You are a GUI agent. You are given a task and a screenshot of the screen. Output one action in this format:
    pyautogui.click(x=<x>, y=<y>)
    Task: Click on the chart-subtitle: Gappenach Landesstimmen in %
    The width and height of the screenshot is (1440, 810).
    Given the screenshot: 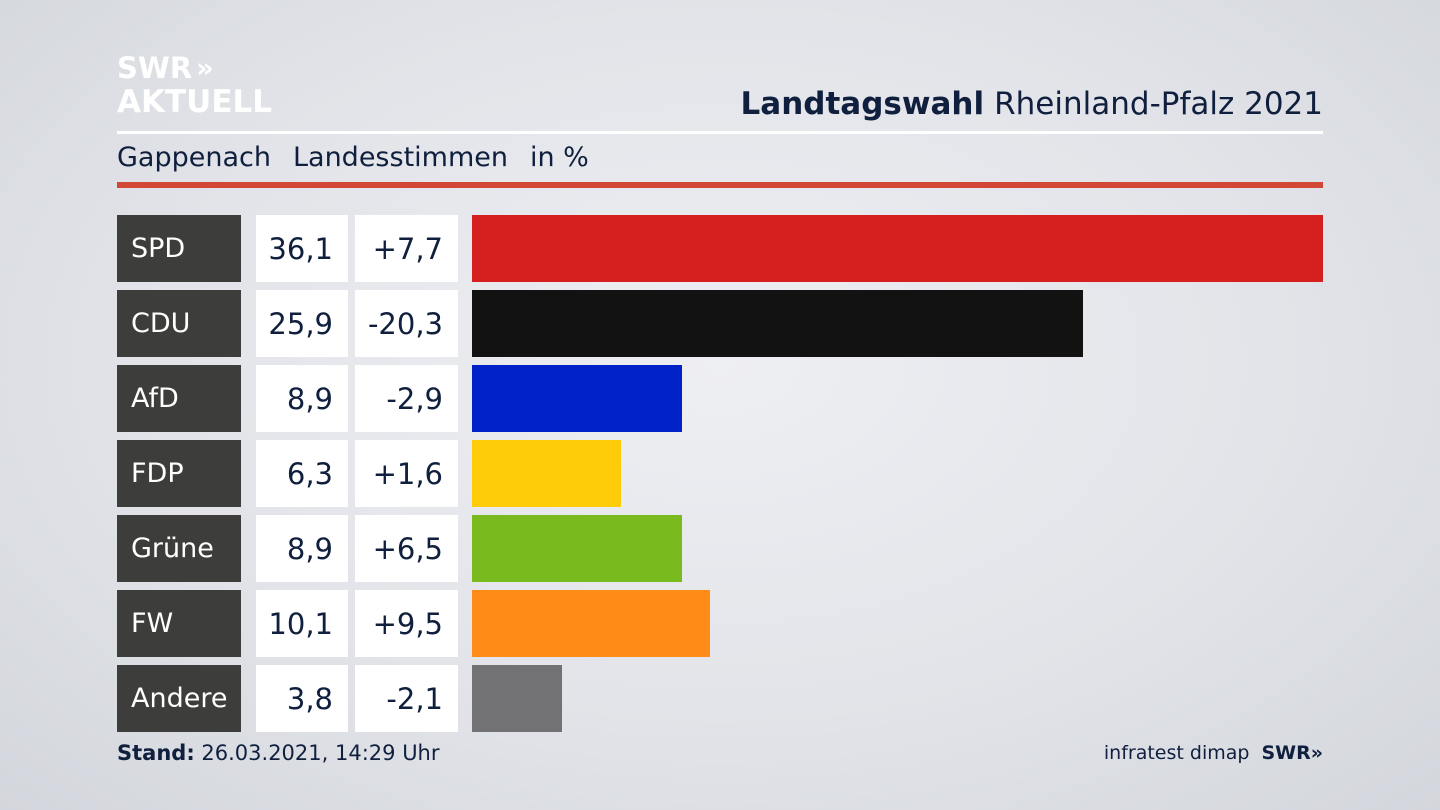 What is the action you would take?
    pyautogui.click(x=353, y=157)
    